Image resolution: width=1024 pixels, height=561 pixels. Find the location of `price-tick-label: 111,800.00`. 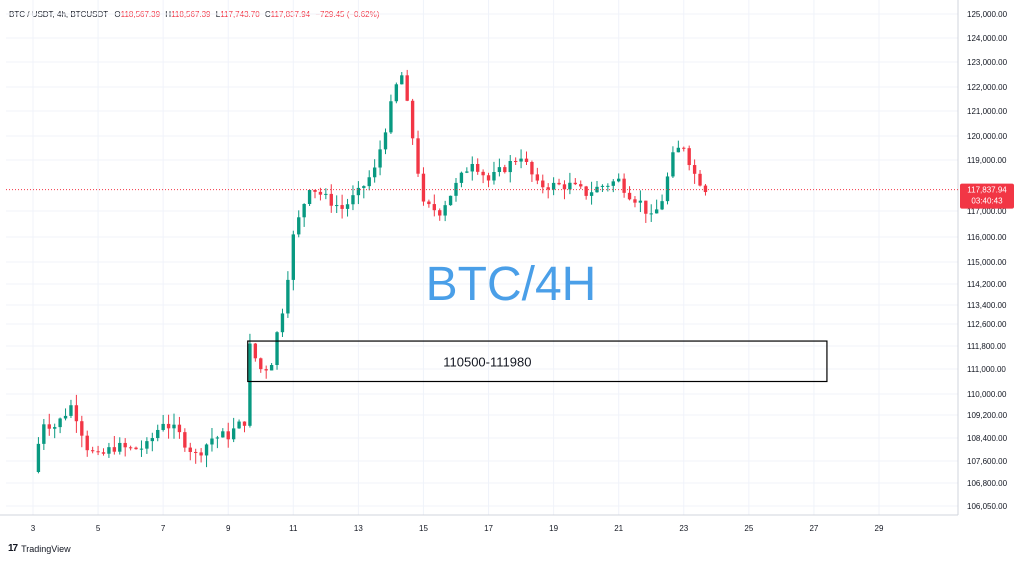

price-tick-label: 111,800.00 is located at coordinates (986, 346).